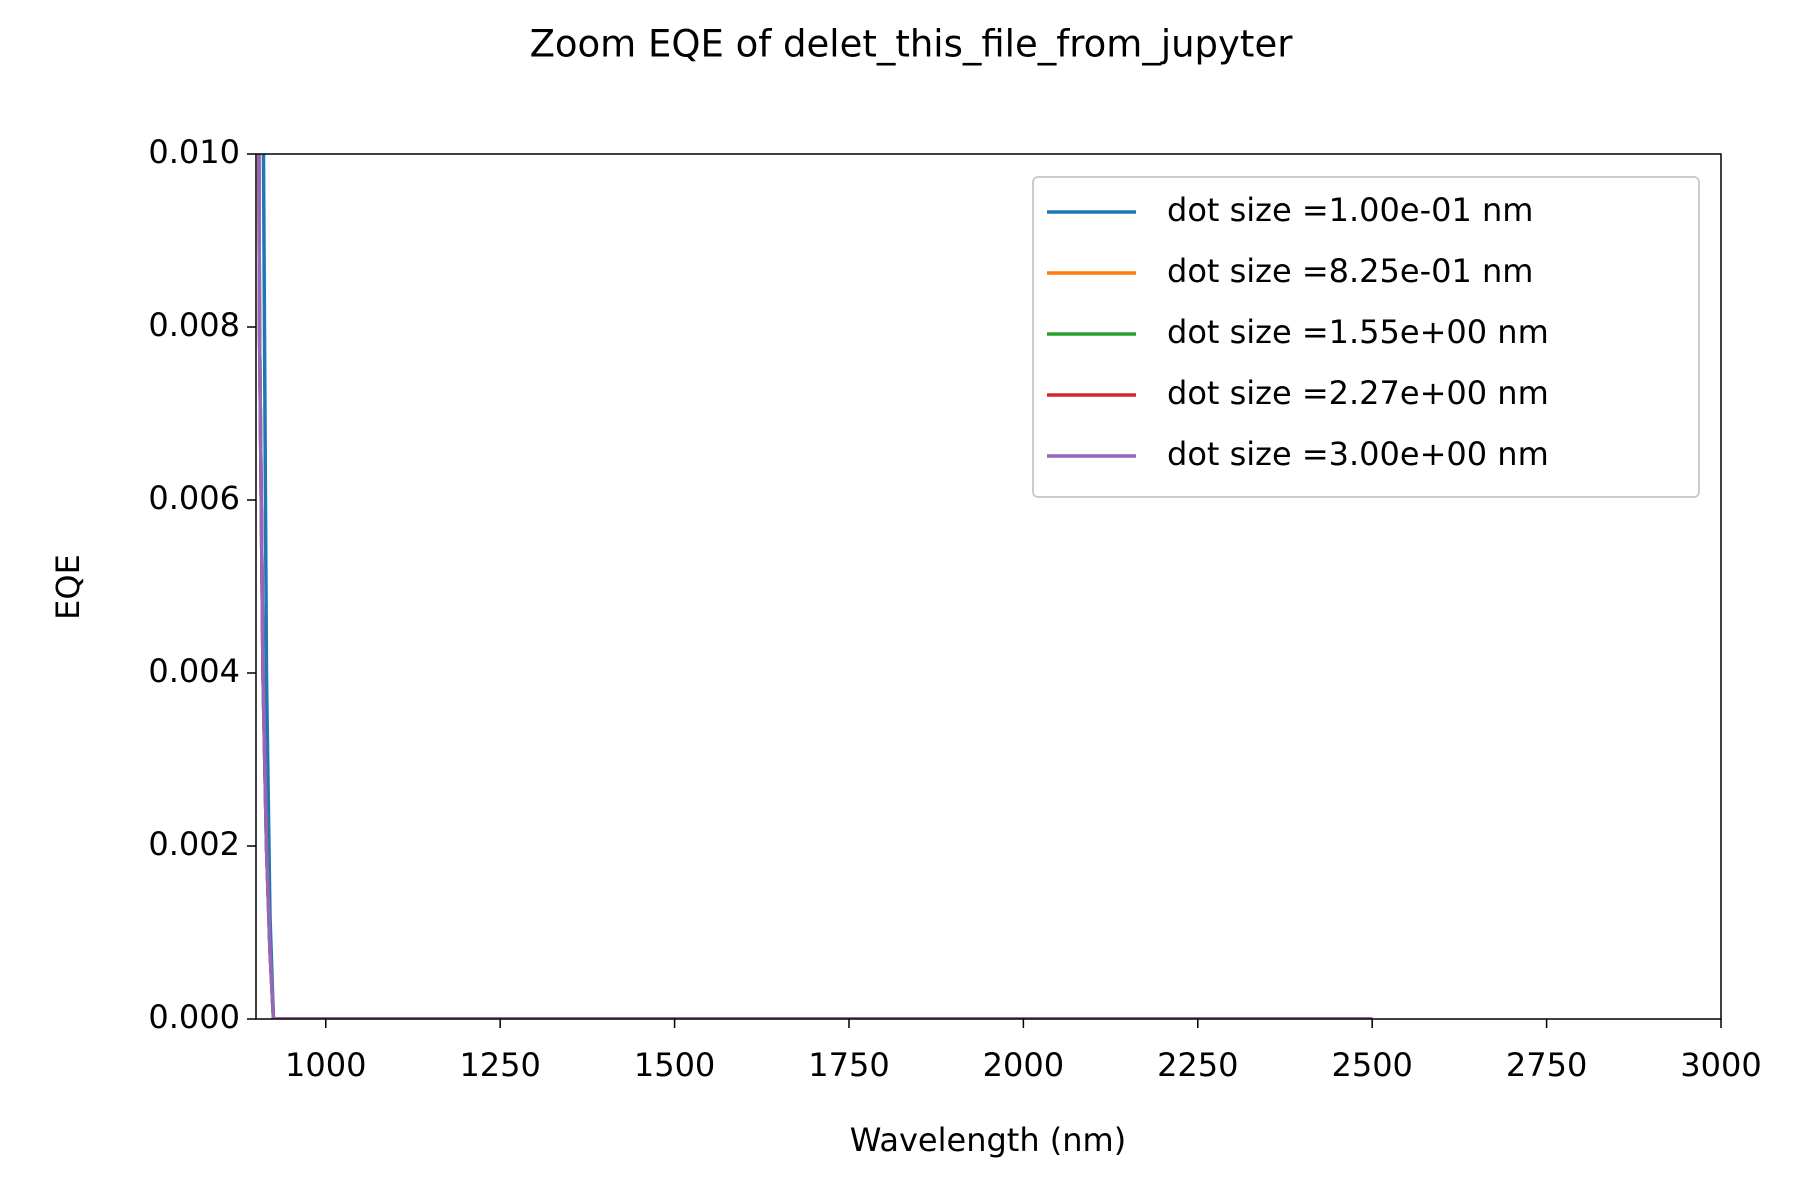  I want to click on y-tick-label: 0.004, so click(194, 671).